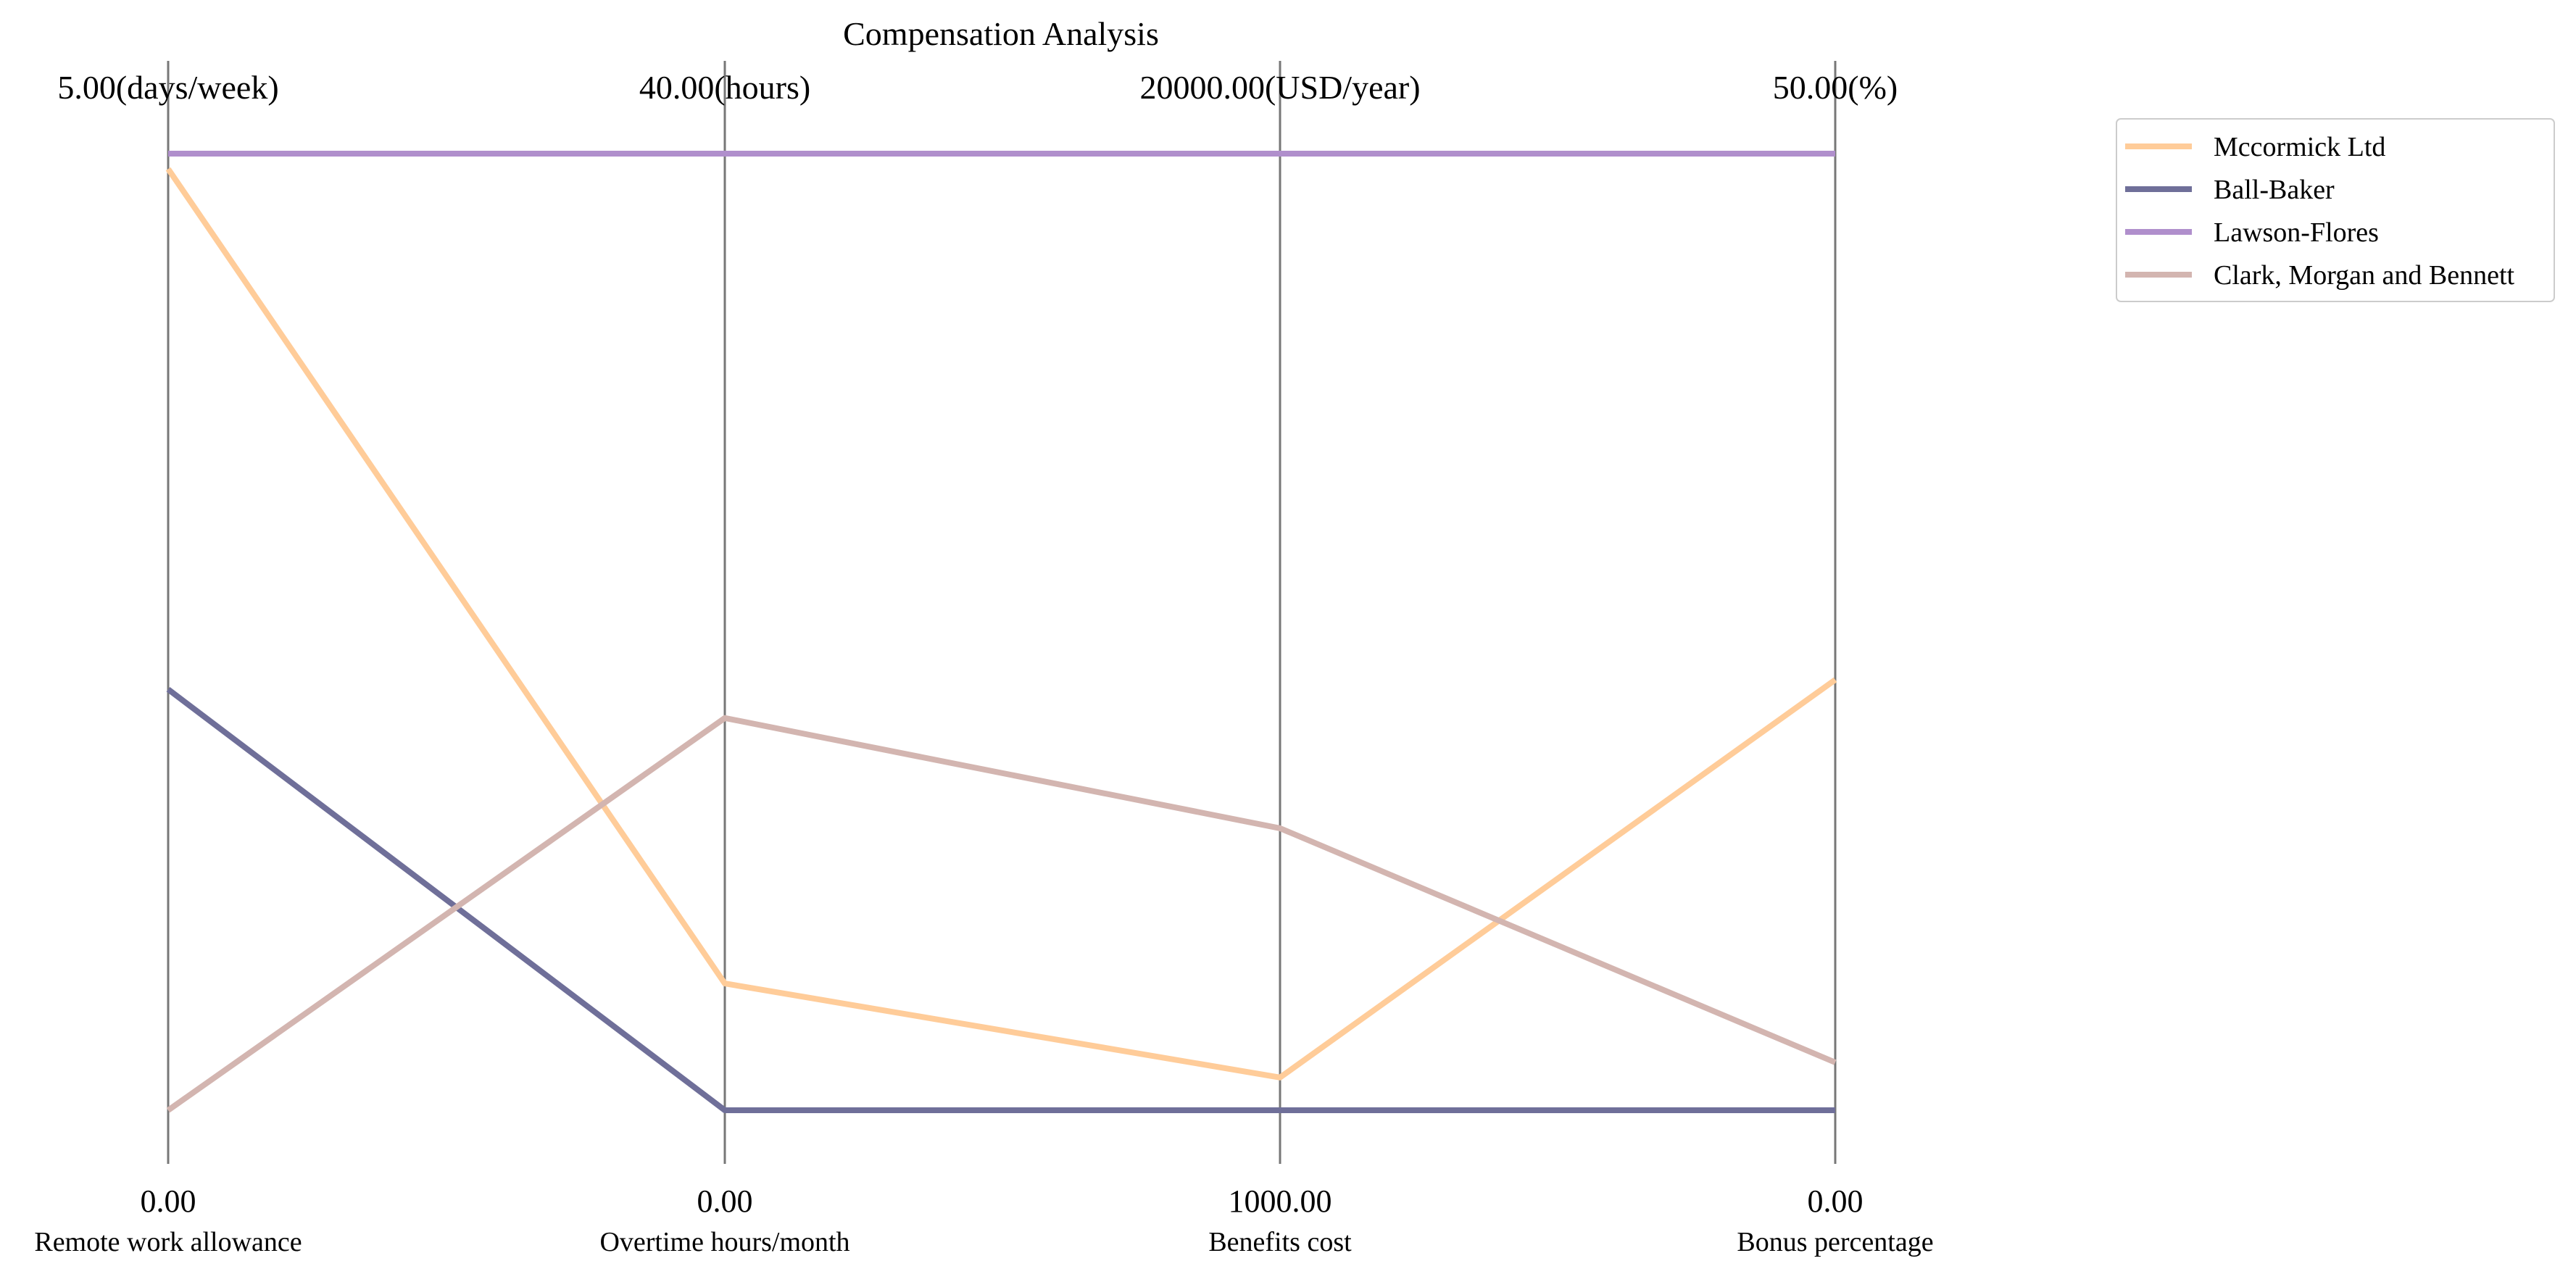 The image size is (2576, 1282). I want to click on legend-frame, so click(2335, 210).